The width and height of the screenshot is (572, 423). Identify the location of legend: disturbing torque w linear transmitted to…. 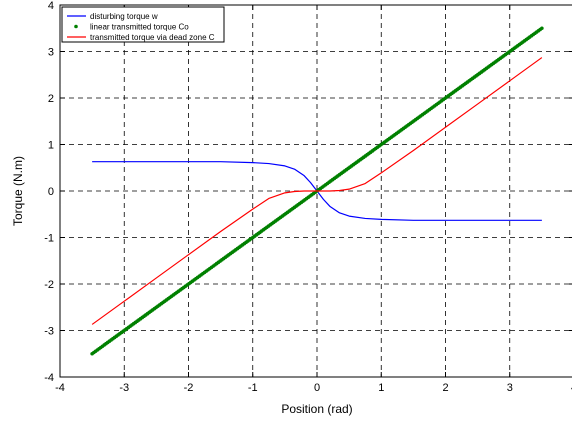
(143, 24).